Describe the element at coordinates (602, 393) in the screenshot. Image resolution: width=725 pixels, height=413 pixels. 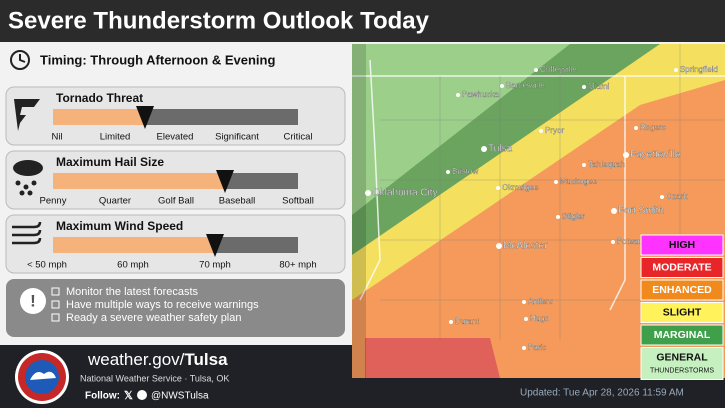
I see `updated: Updated: Tue Apr 28, 2026 11:59 AM` at that location.